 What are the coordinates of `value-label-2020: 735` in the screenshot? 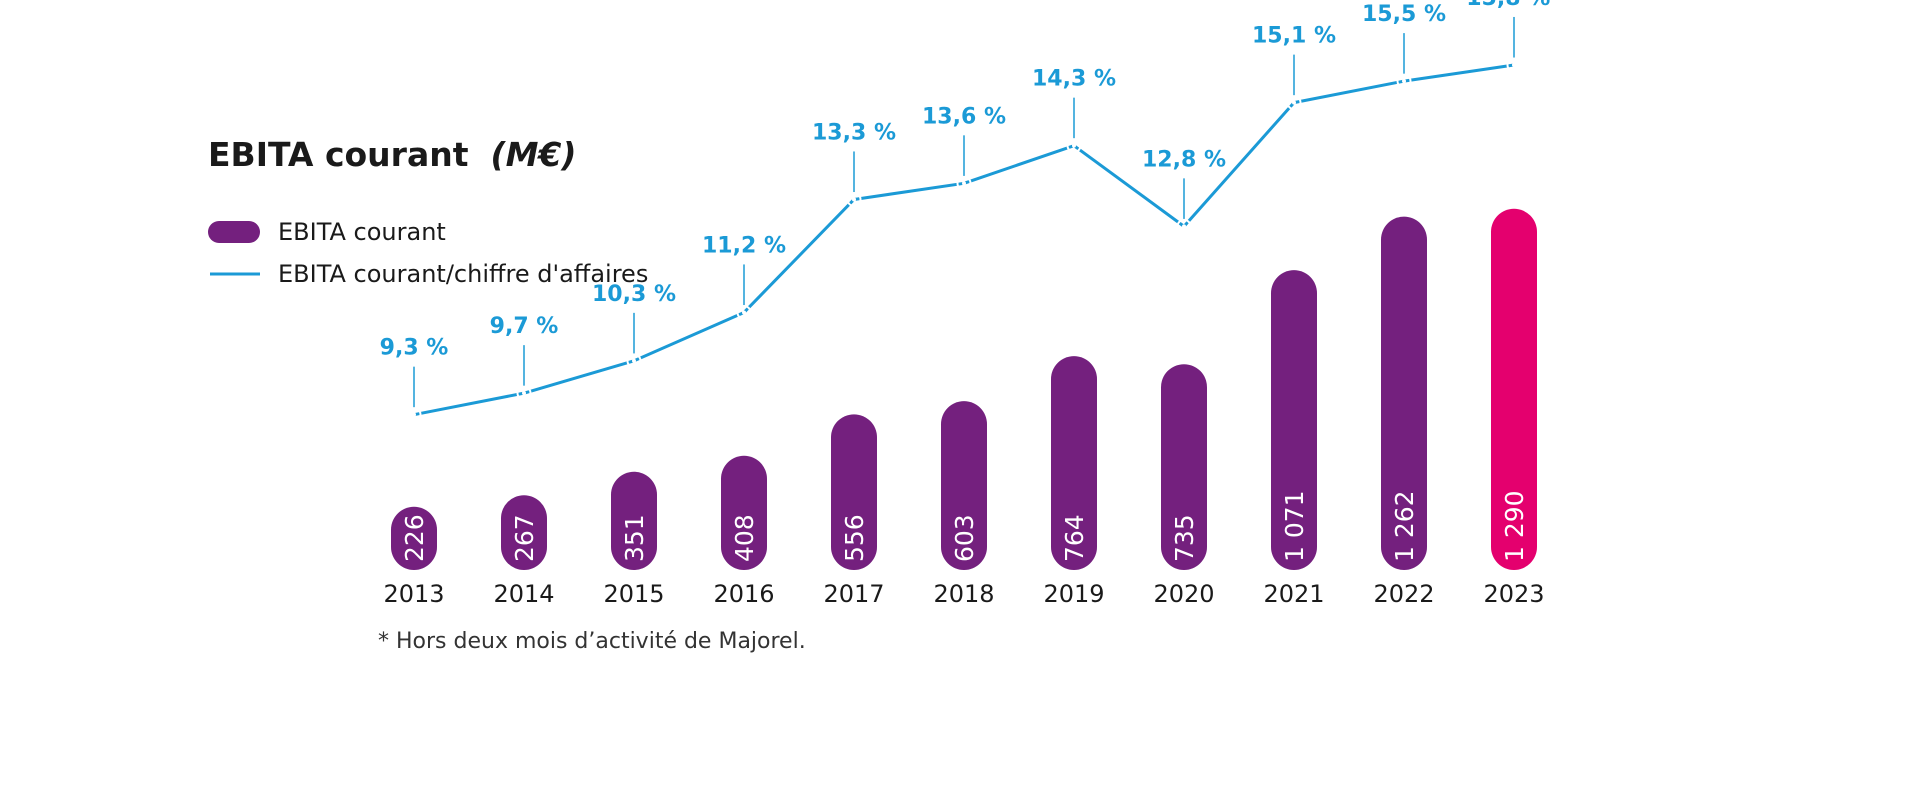 It's located at (1184, 538).